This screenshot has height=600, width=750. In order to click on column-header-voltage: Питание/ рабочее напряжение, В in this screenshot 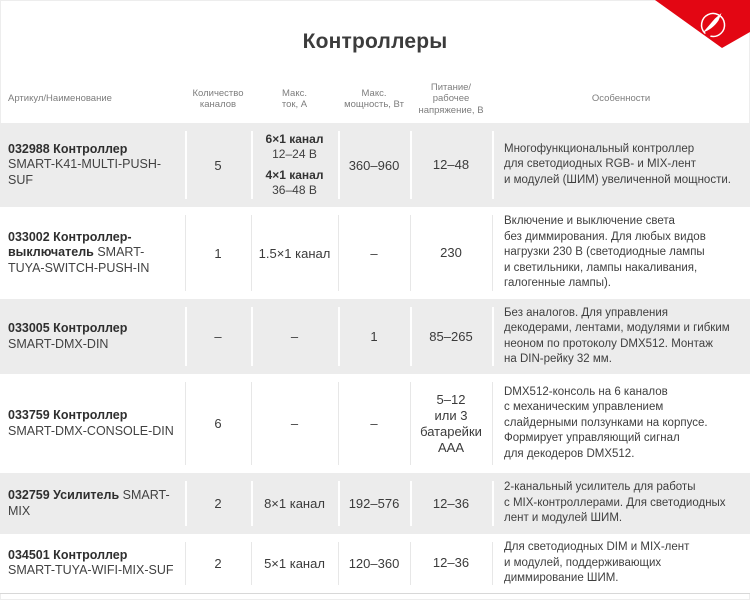, I will do `click(451, 98)`.